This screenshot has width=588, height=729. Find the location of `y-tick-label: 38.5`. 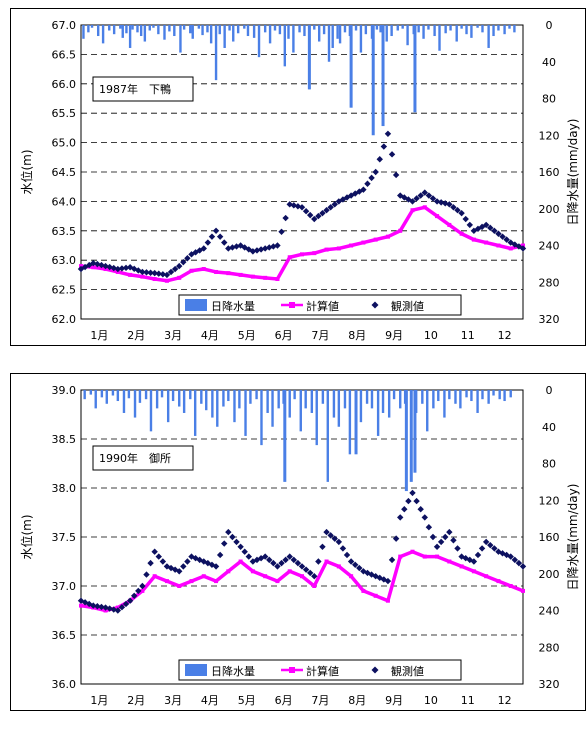

y-tick-label: 38.5 is located at coordinates (64, 439).